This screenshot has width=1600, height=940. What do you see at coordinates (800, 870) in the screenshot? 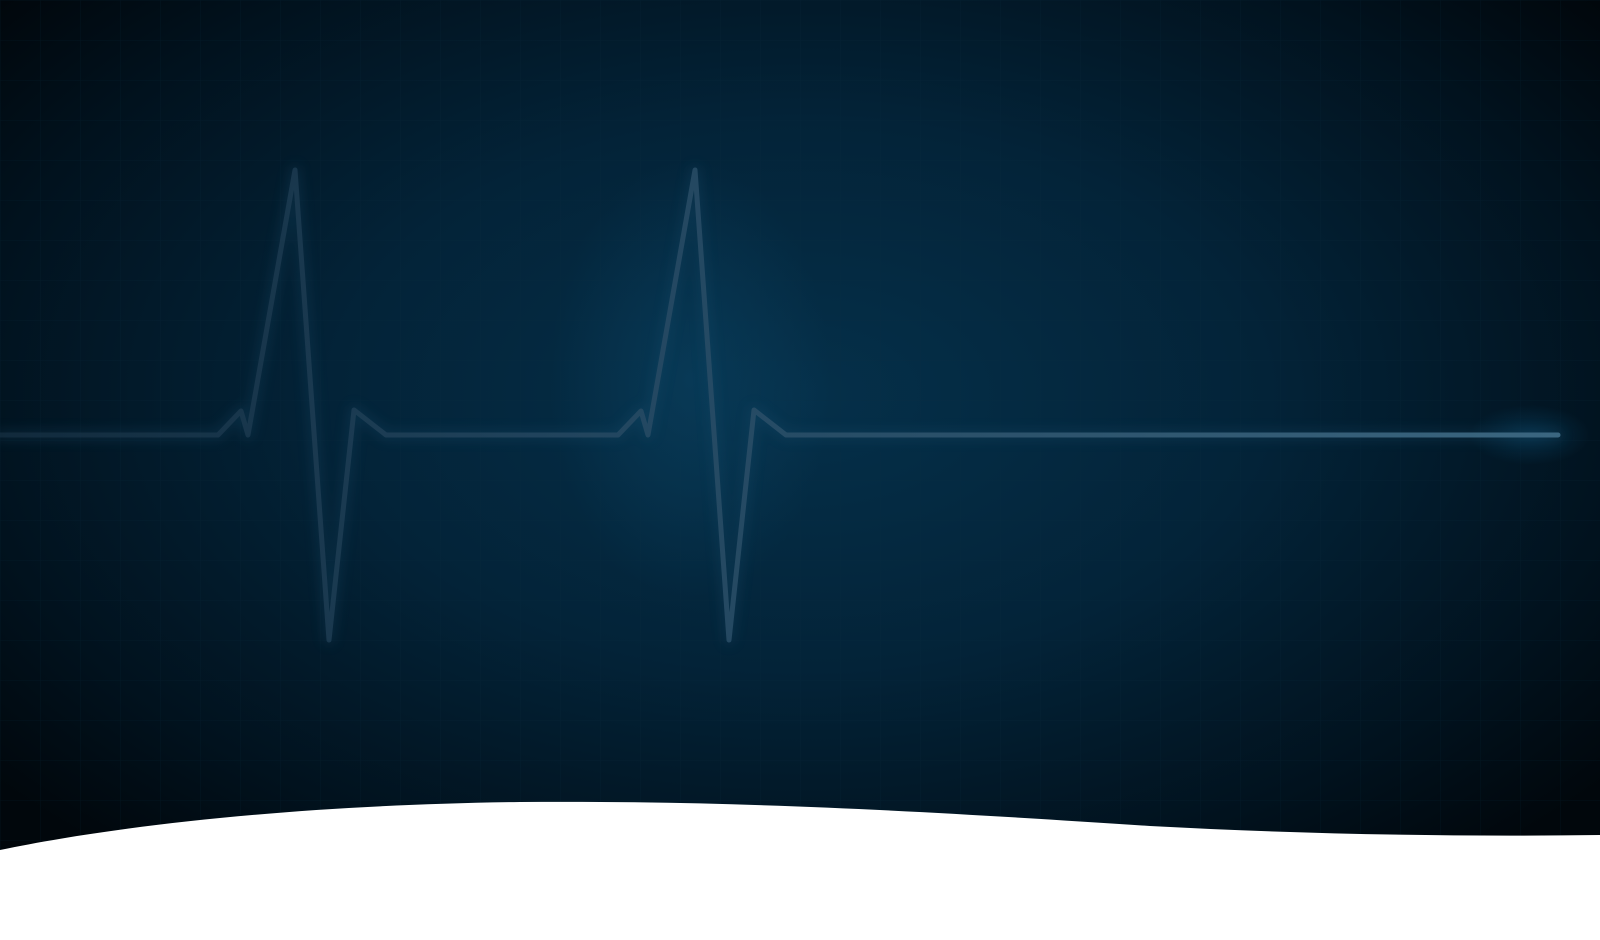
I see `bottom-wave` at bounding box center [800, 870].